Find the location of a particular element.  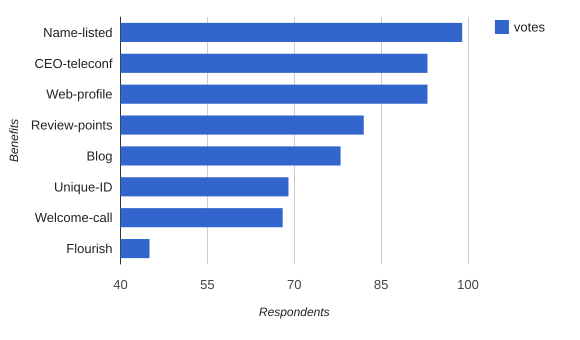

y-tick-label: Web-profile is located at coordinates (79, 94).